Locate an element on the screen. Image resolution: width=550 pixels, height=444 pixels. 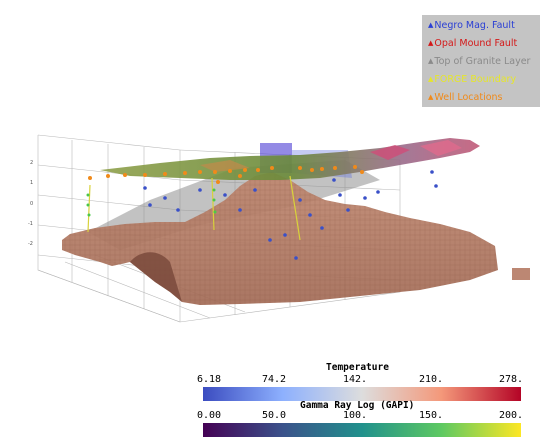
temperature-colorbar is located at coordinates (362, 394).